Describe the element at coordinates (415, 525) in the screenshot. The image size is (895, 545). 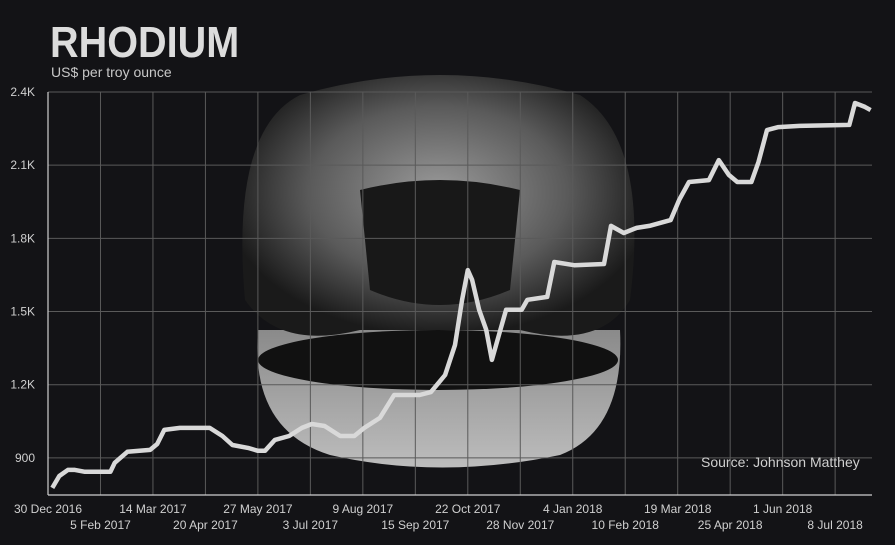
I see `x-tick-label: 15 Sep 2017` at that location.